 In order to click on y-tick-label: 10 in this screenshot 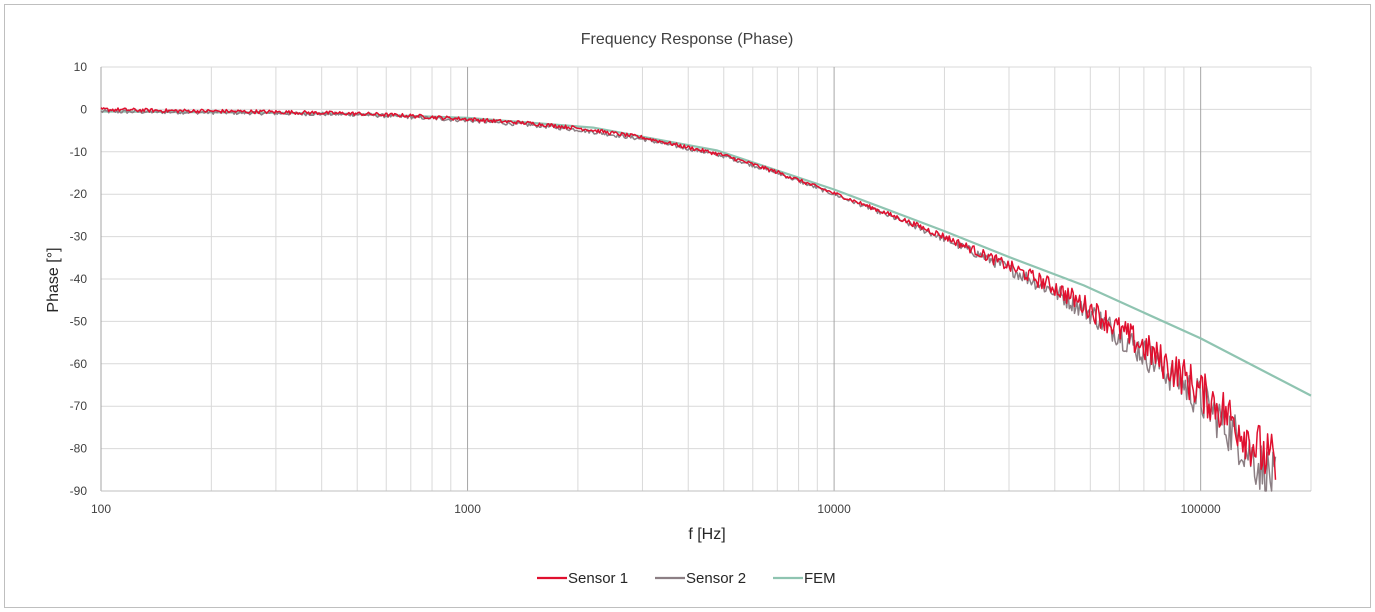, I will do `click(81, 67)`.